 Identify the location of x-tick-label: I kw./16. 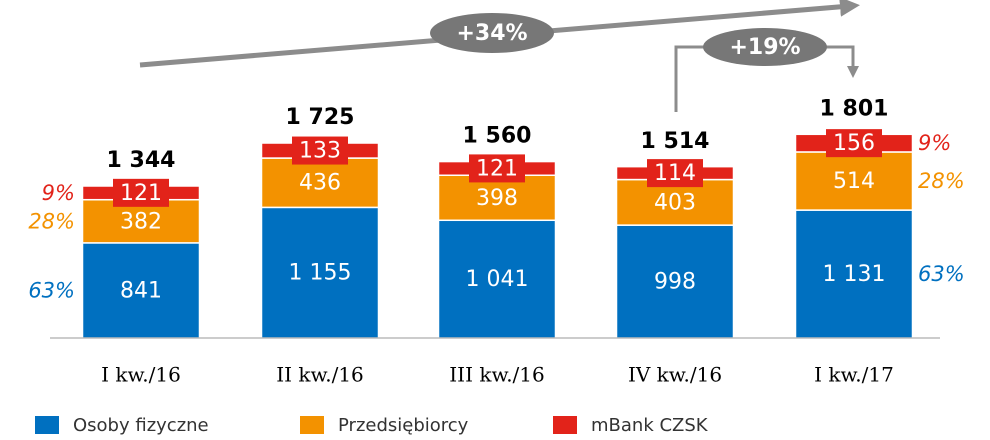
(141, 375).